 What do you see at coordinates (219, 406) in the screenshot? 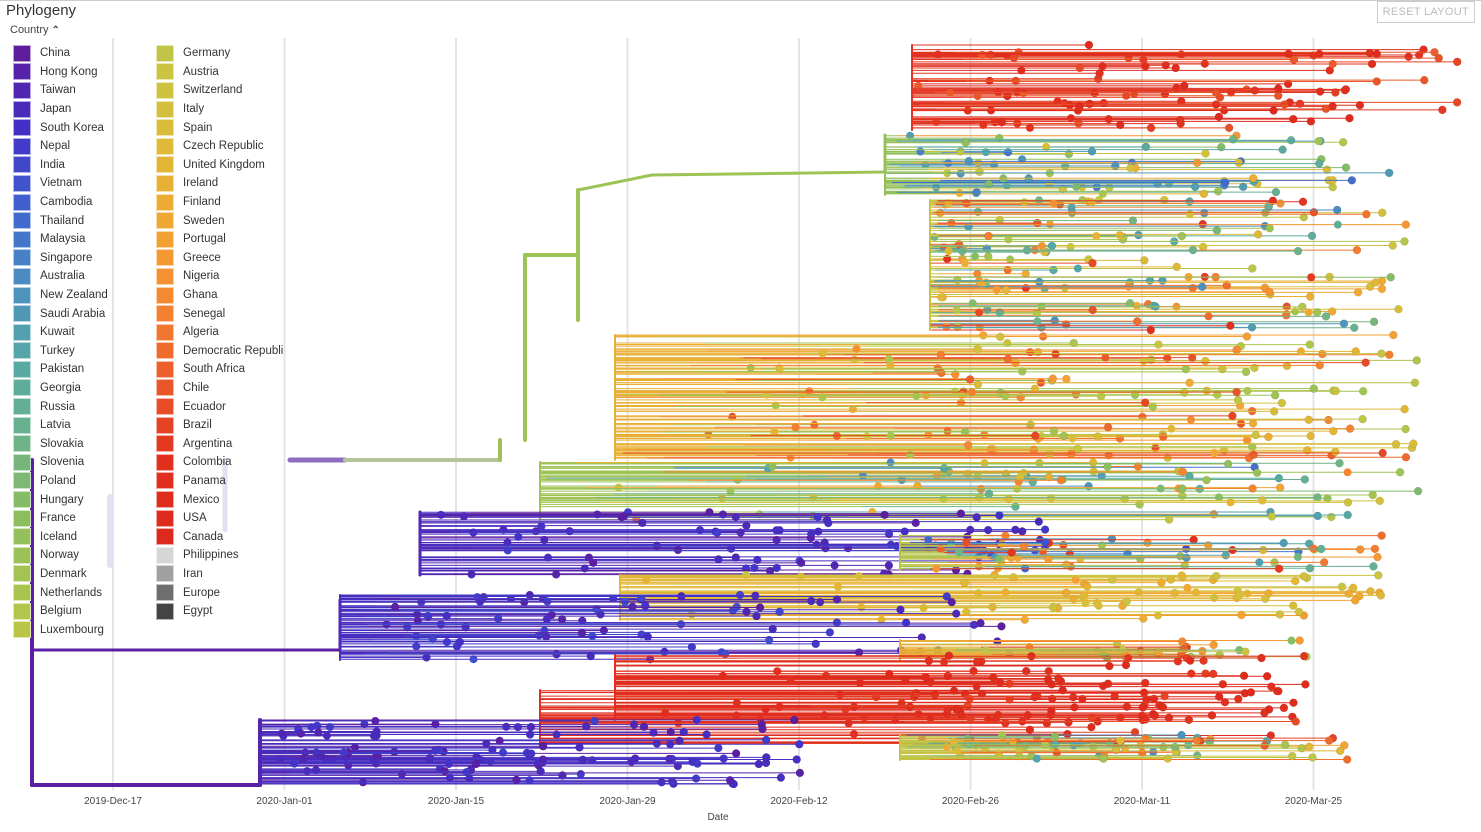
I see `legend-item: Ecuador` at bounding box center [219, 406].